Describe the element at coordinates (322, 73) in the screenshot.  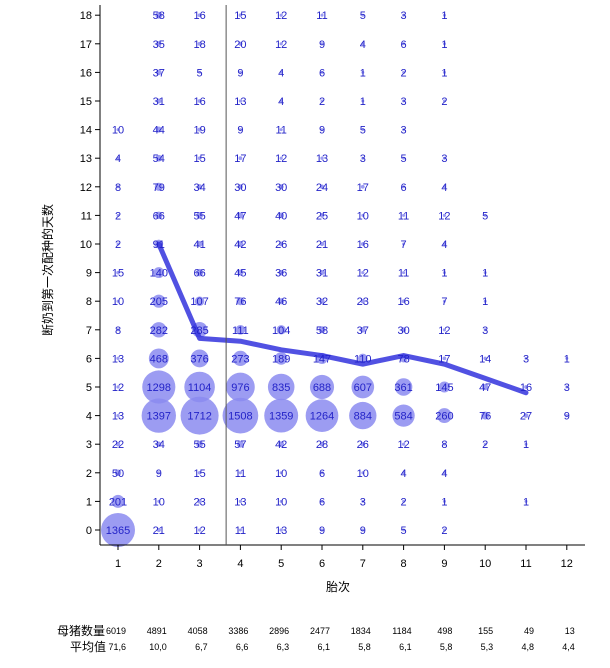
I see `cell-label: 6` at that location.